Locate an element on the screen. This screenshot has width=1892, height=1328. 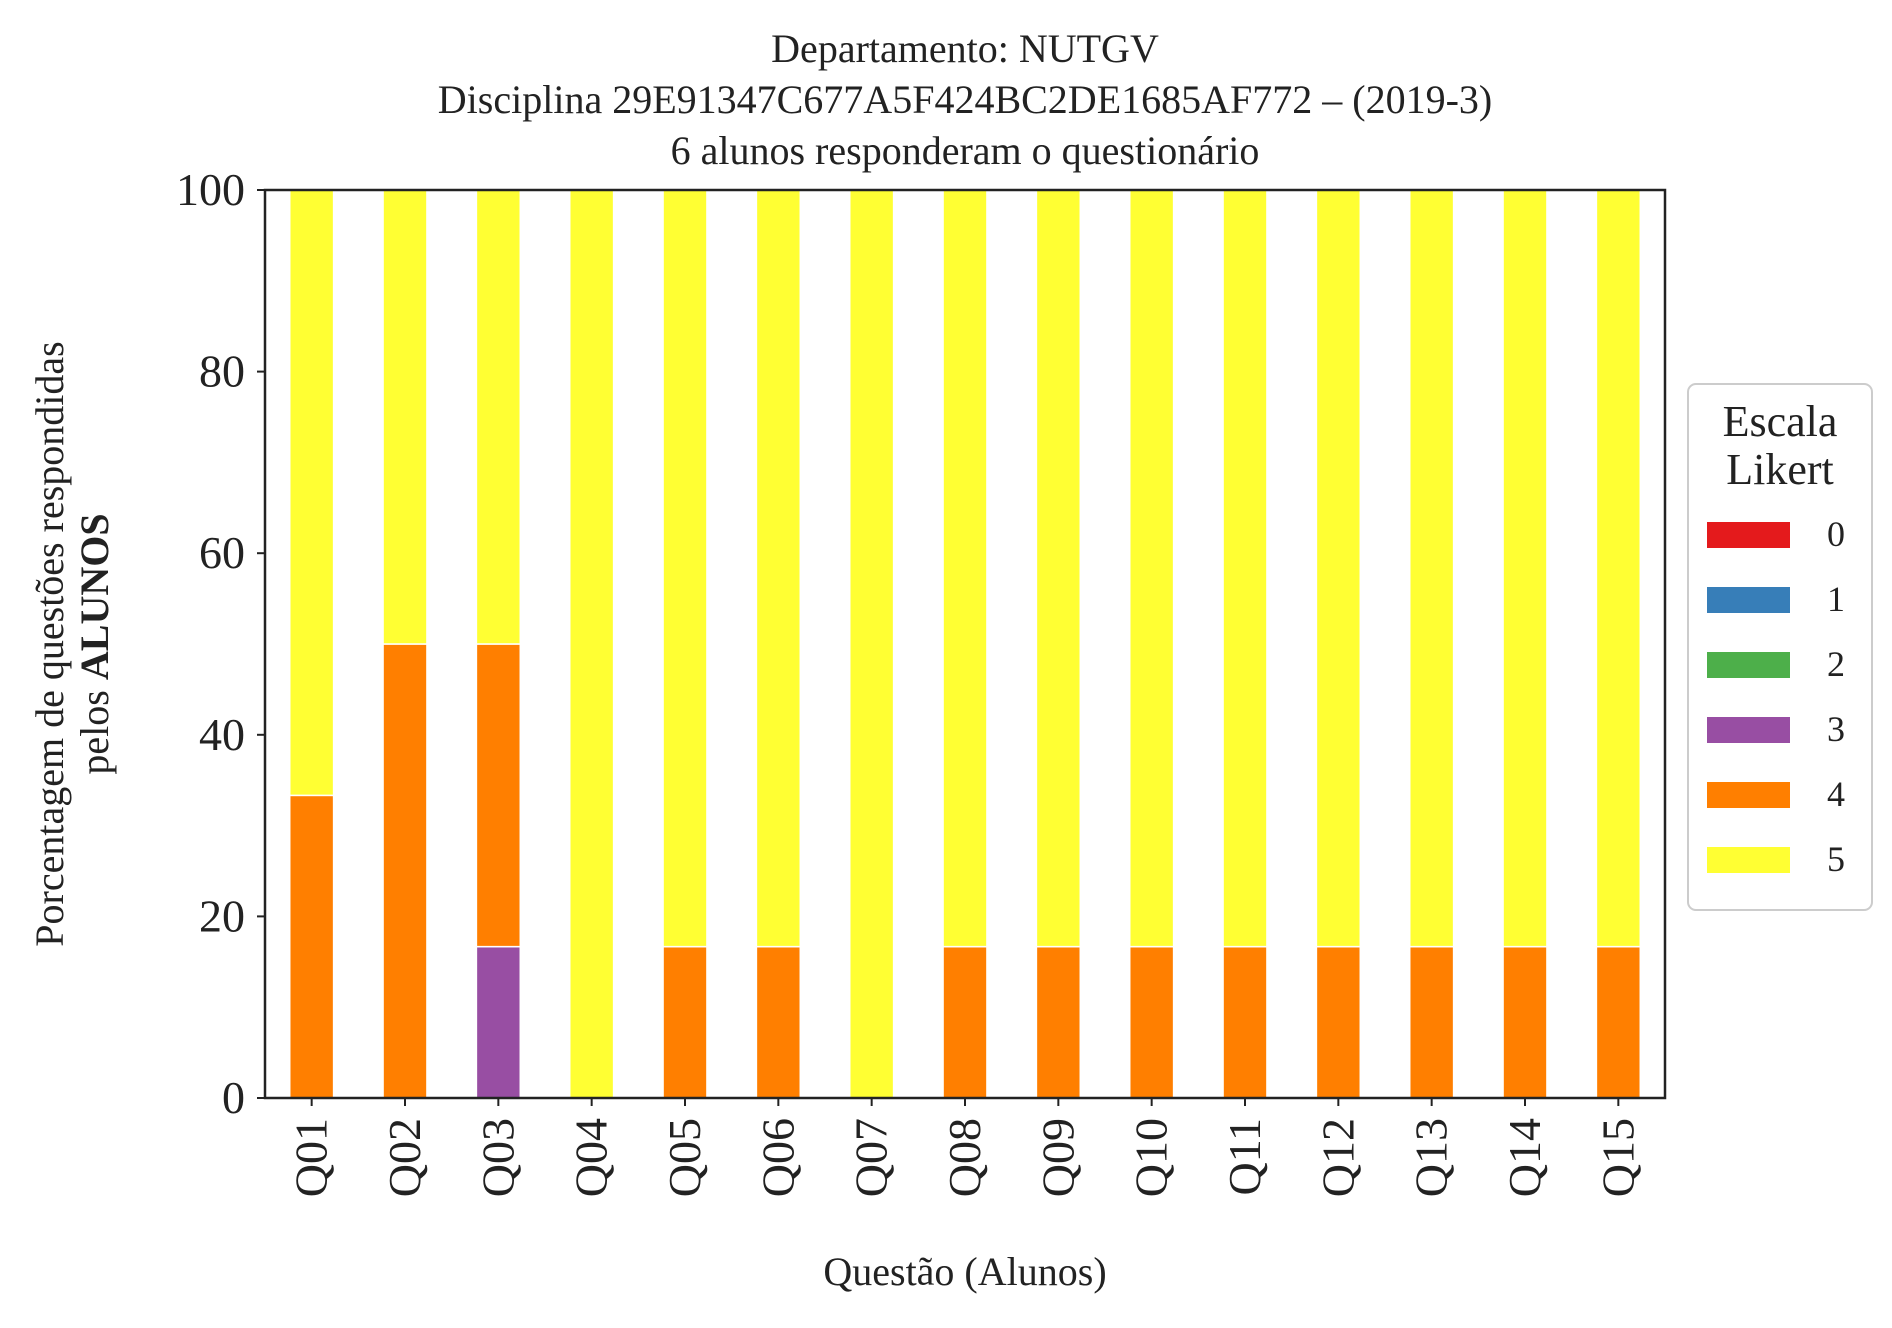
x-tick-label: Q09 is located at coordinates (1057, 1157).